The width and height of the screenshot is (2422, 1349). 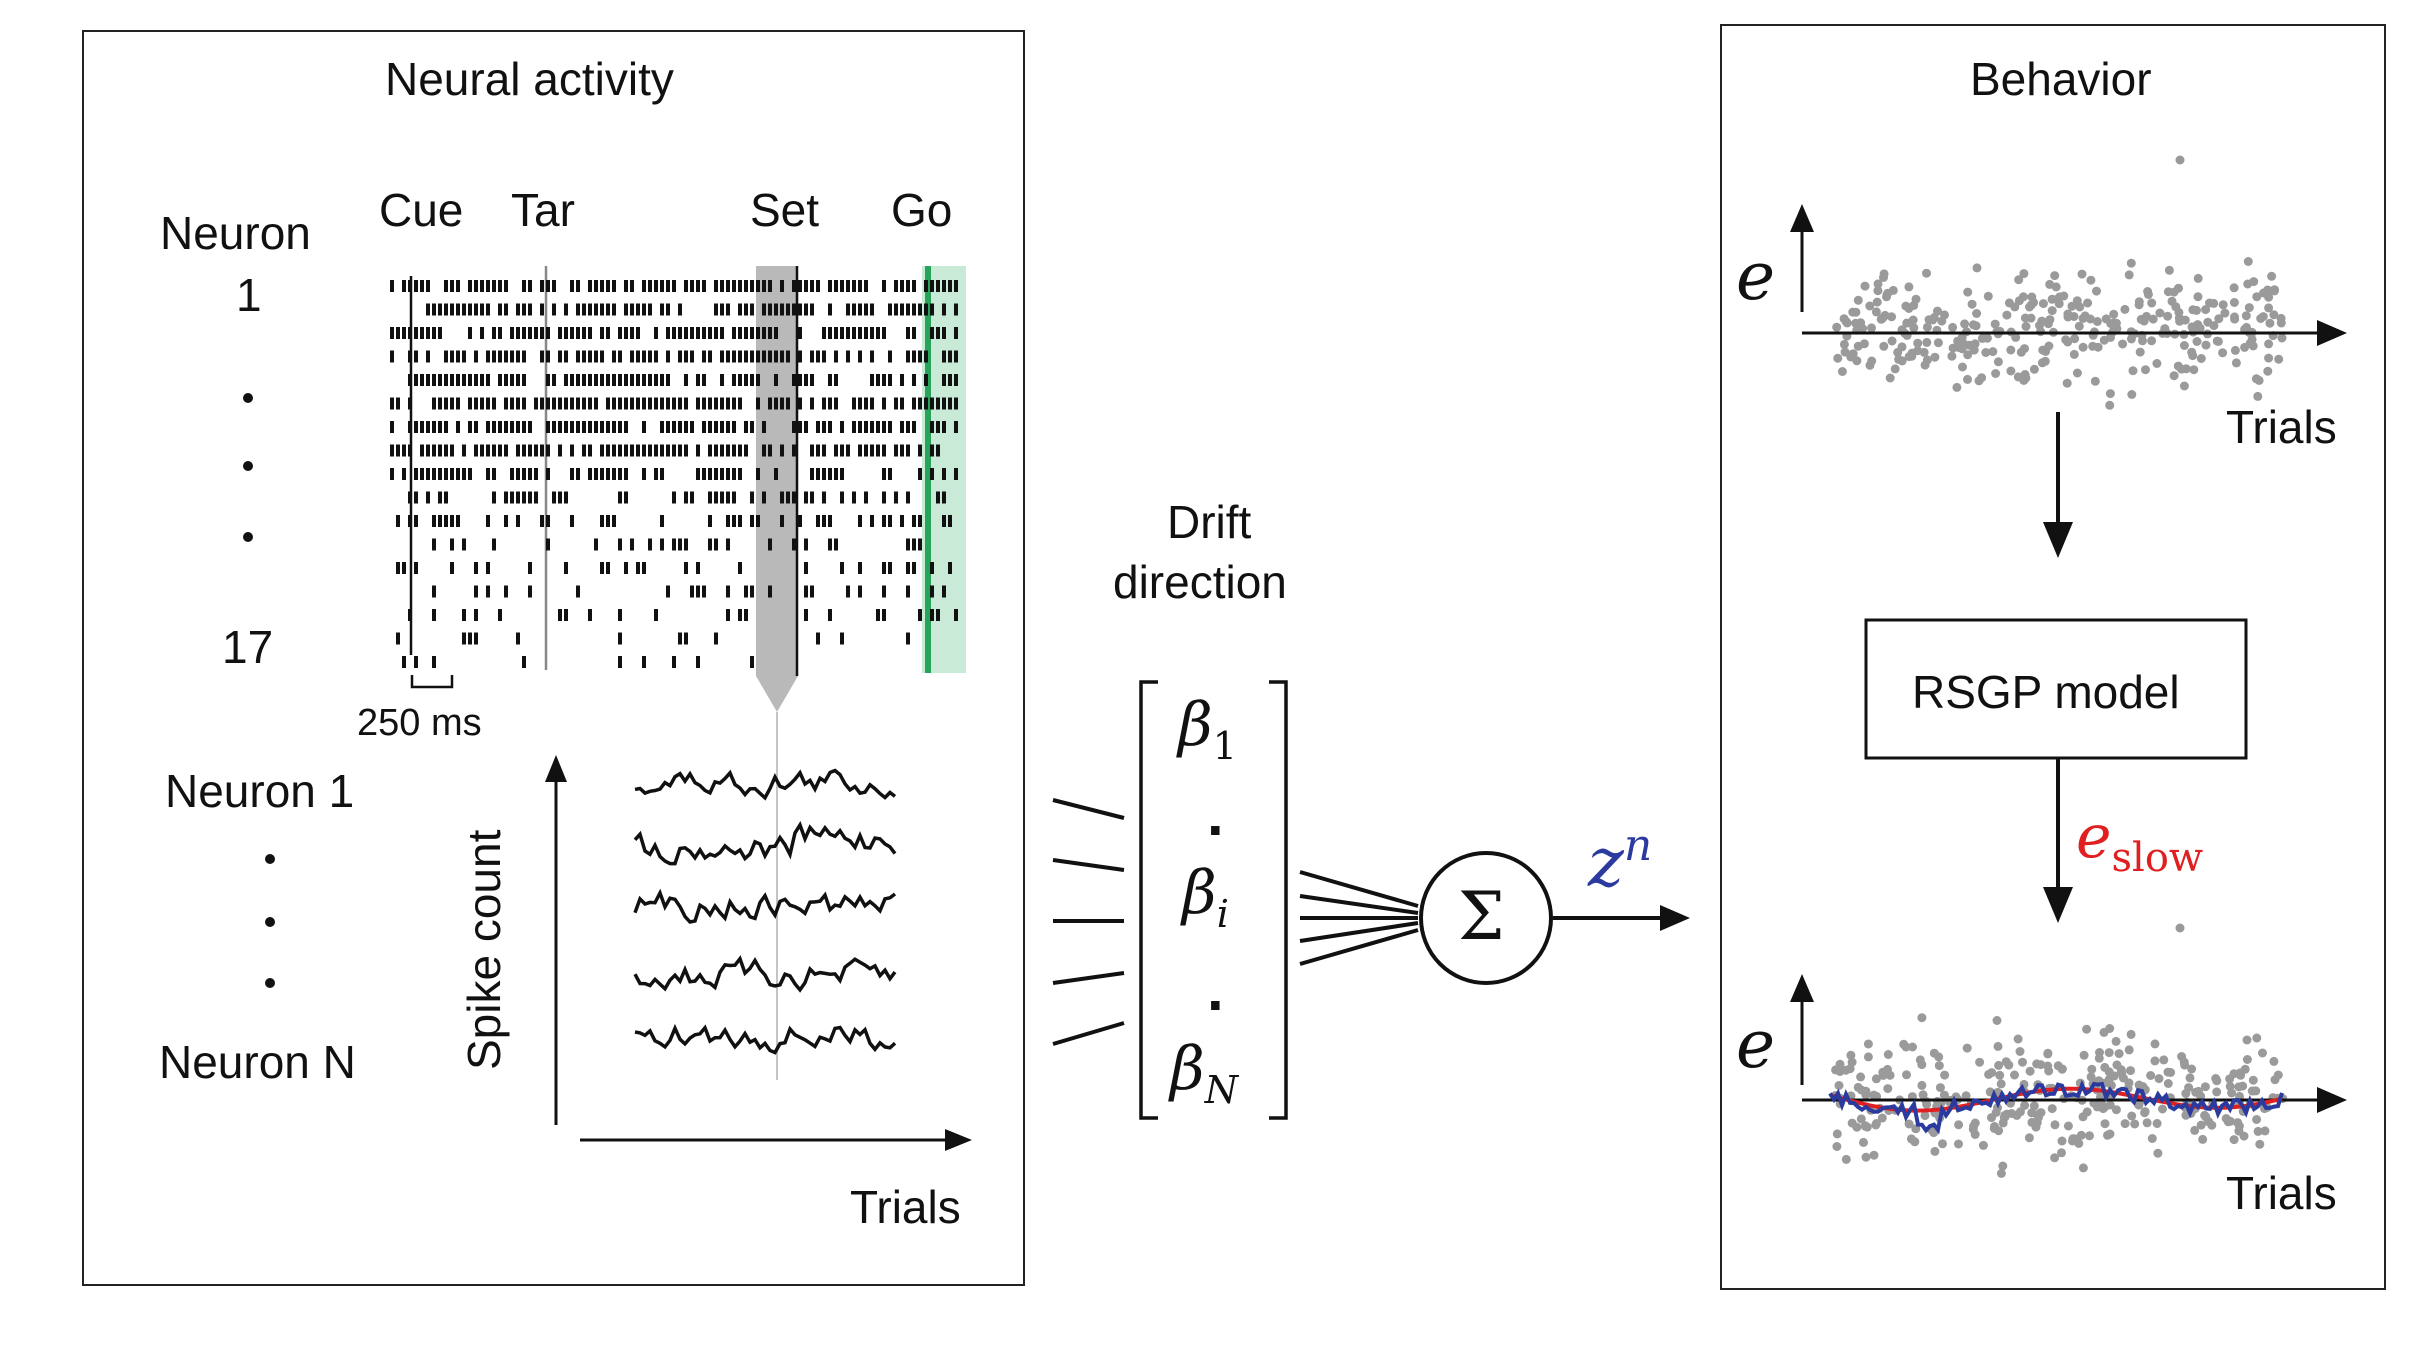 What do you see at coordinates (674, 474) in the screenshot?
I see `spike-raster` at bounding box center [674, 474].